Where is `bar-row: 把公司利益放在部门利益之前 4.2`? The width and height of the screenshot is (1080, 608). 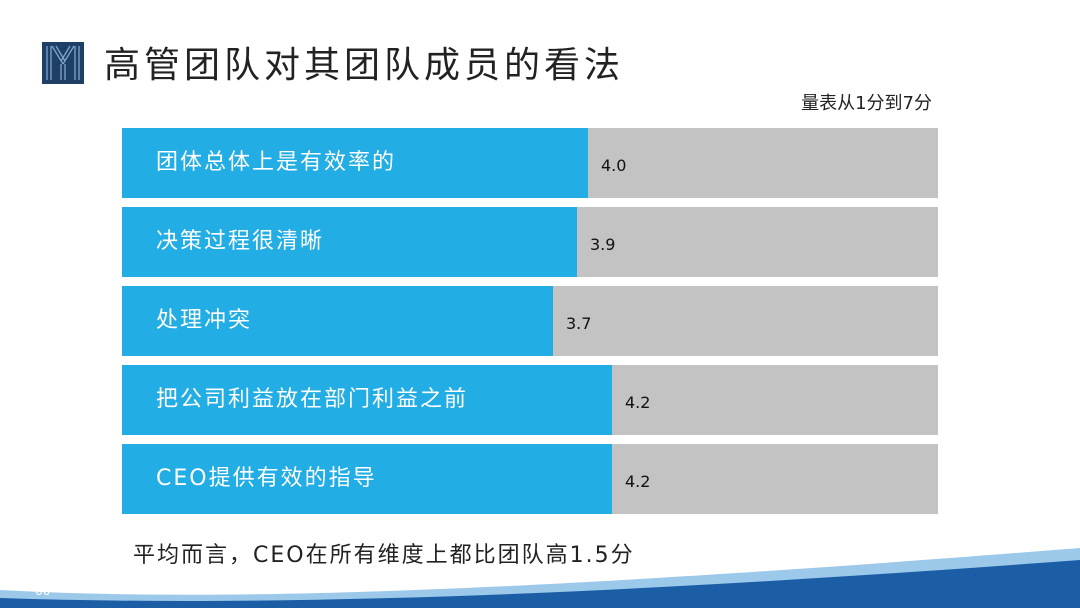 bar-row: 把公司利益放在部门利益之前 4.2 is located at coordinates (530, 400).